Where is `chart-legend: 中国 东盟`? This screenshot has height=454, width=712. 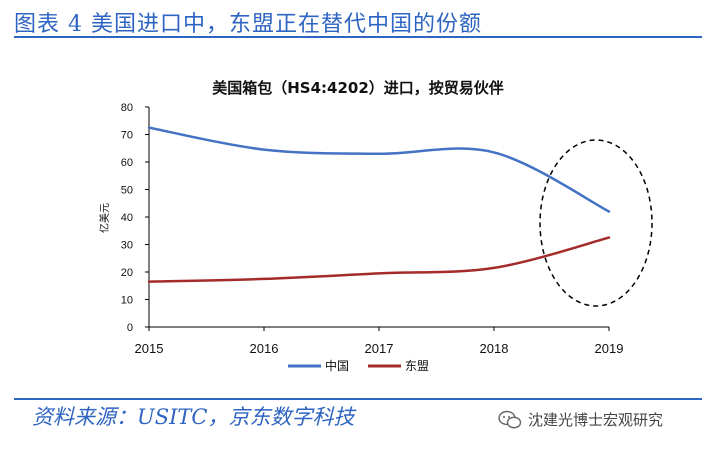
chart-legend: 中国 东盟 is located at coordinates (358, 365).